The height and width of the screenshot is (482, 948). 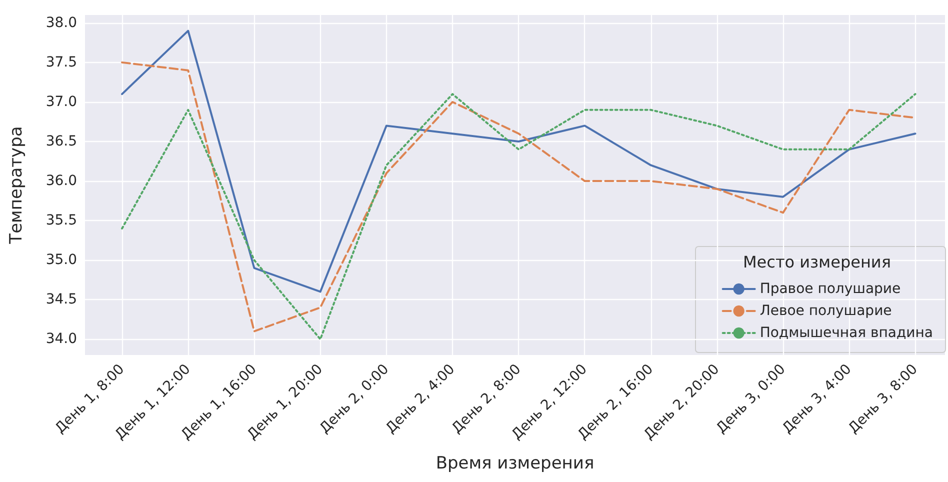 I want to click on y-tick-label: 36.5, so click(x=61, y=142).